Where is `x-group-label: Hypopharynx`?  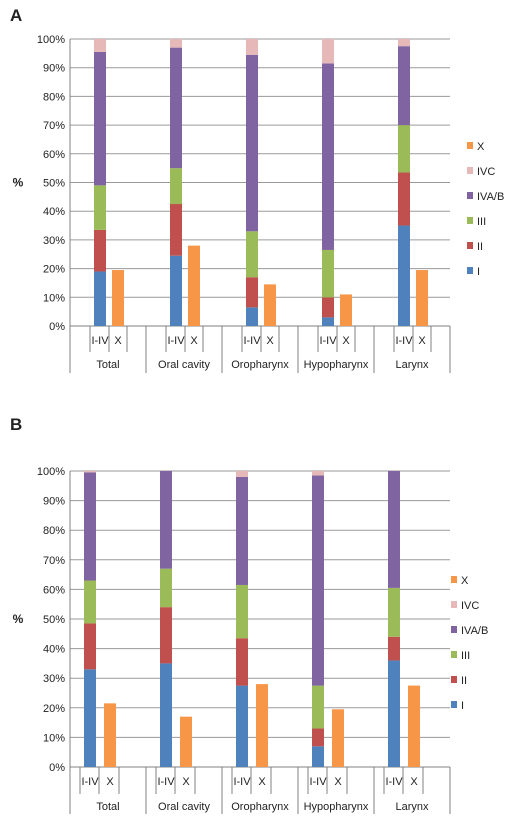 x-group-label: Hypopharynx is located at coordinates (336, 365).